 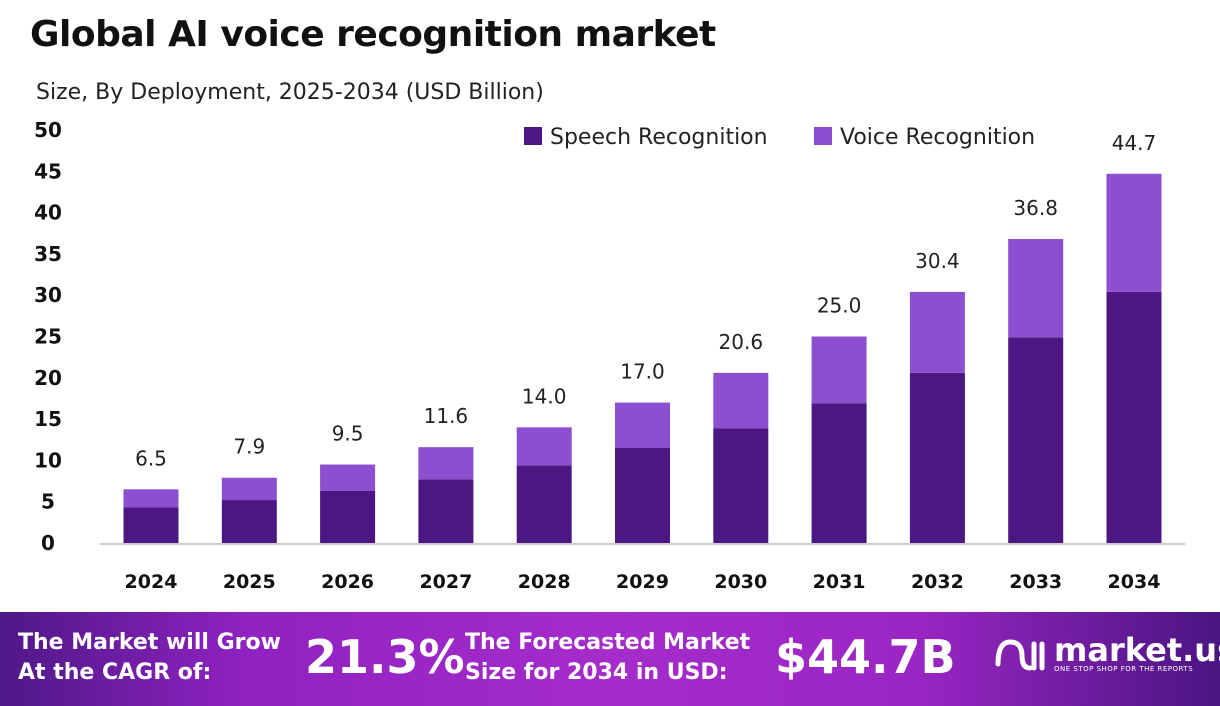 What do you see at coordinates (249, 447) in the screenshot?
I see `data-label-total: 7.9` at bounding box center [249, 447].